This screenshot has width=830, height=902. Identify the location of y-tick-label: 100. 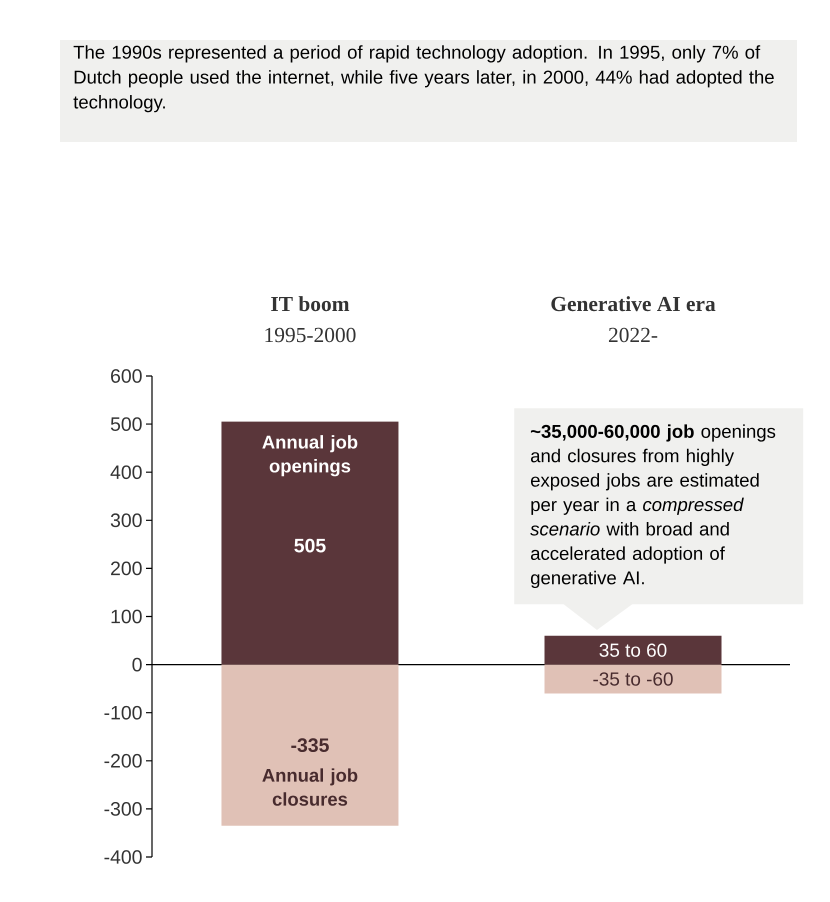
(127, 617).